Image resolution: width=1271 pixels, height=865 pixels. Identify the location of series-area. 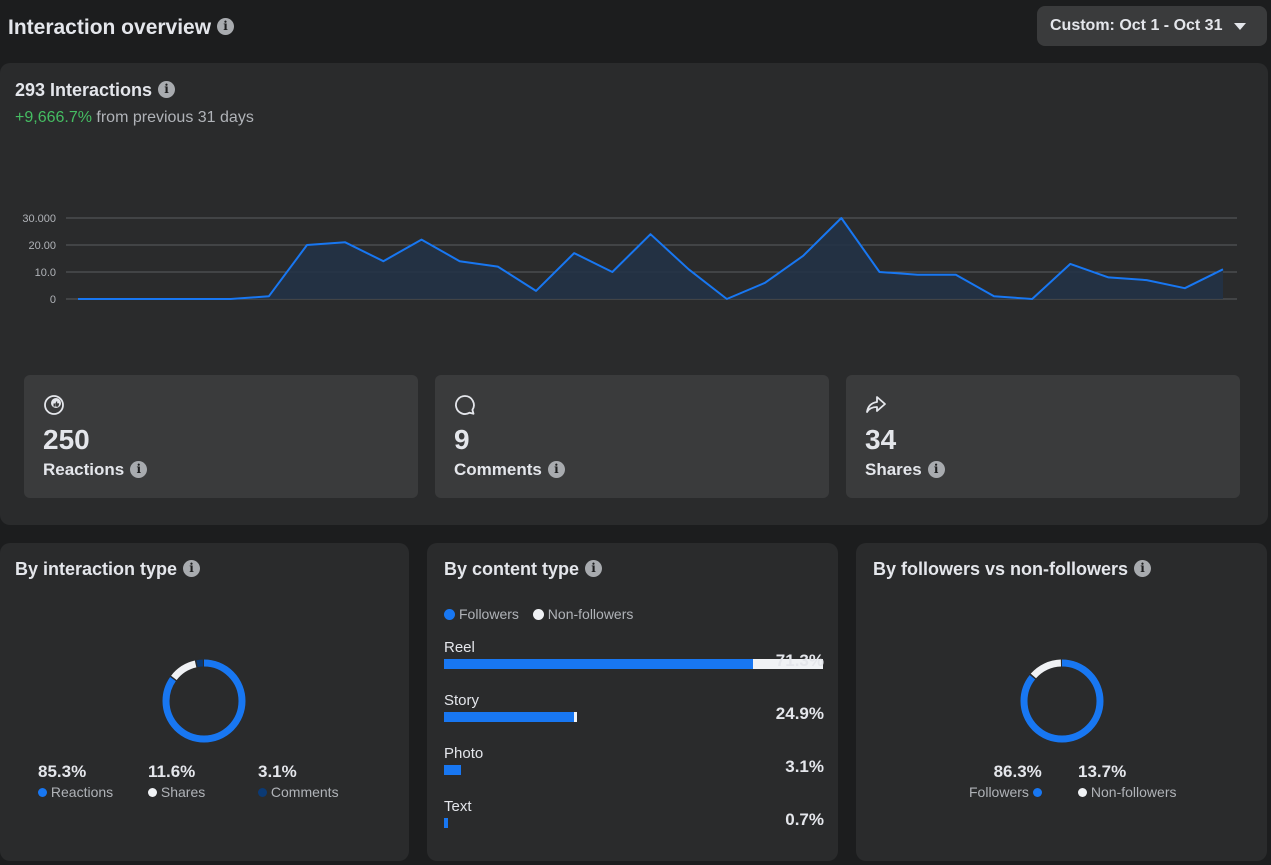
(650, 258).